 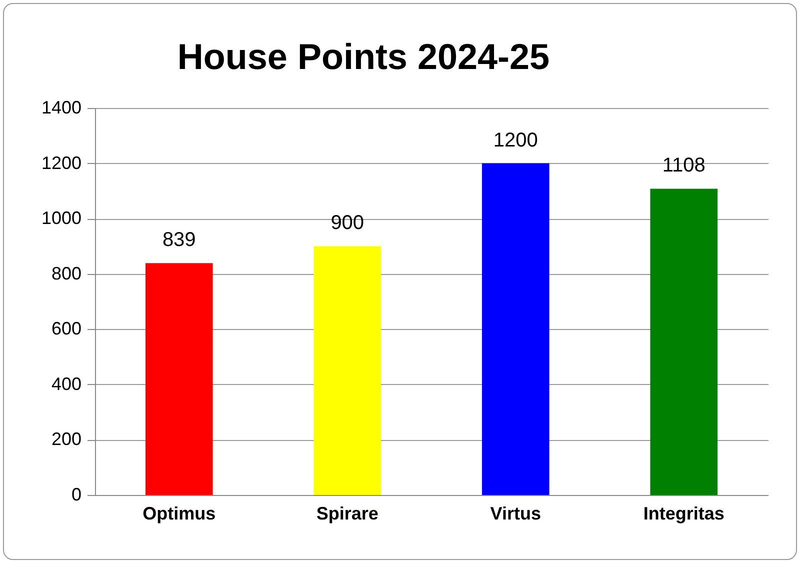 What do you see at coordinates (66, 384) in the screenshot?
I see `y-tick-label: 400` at bounding box center [66, 384].